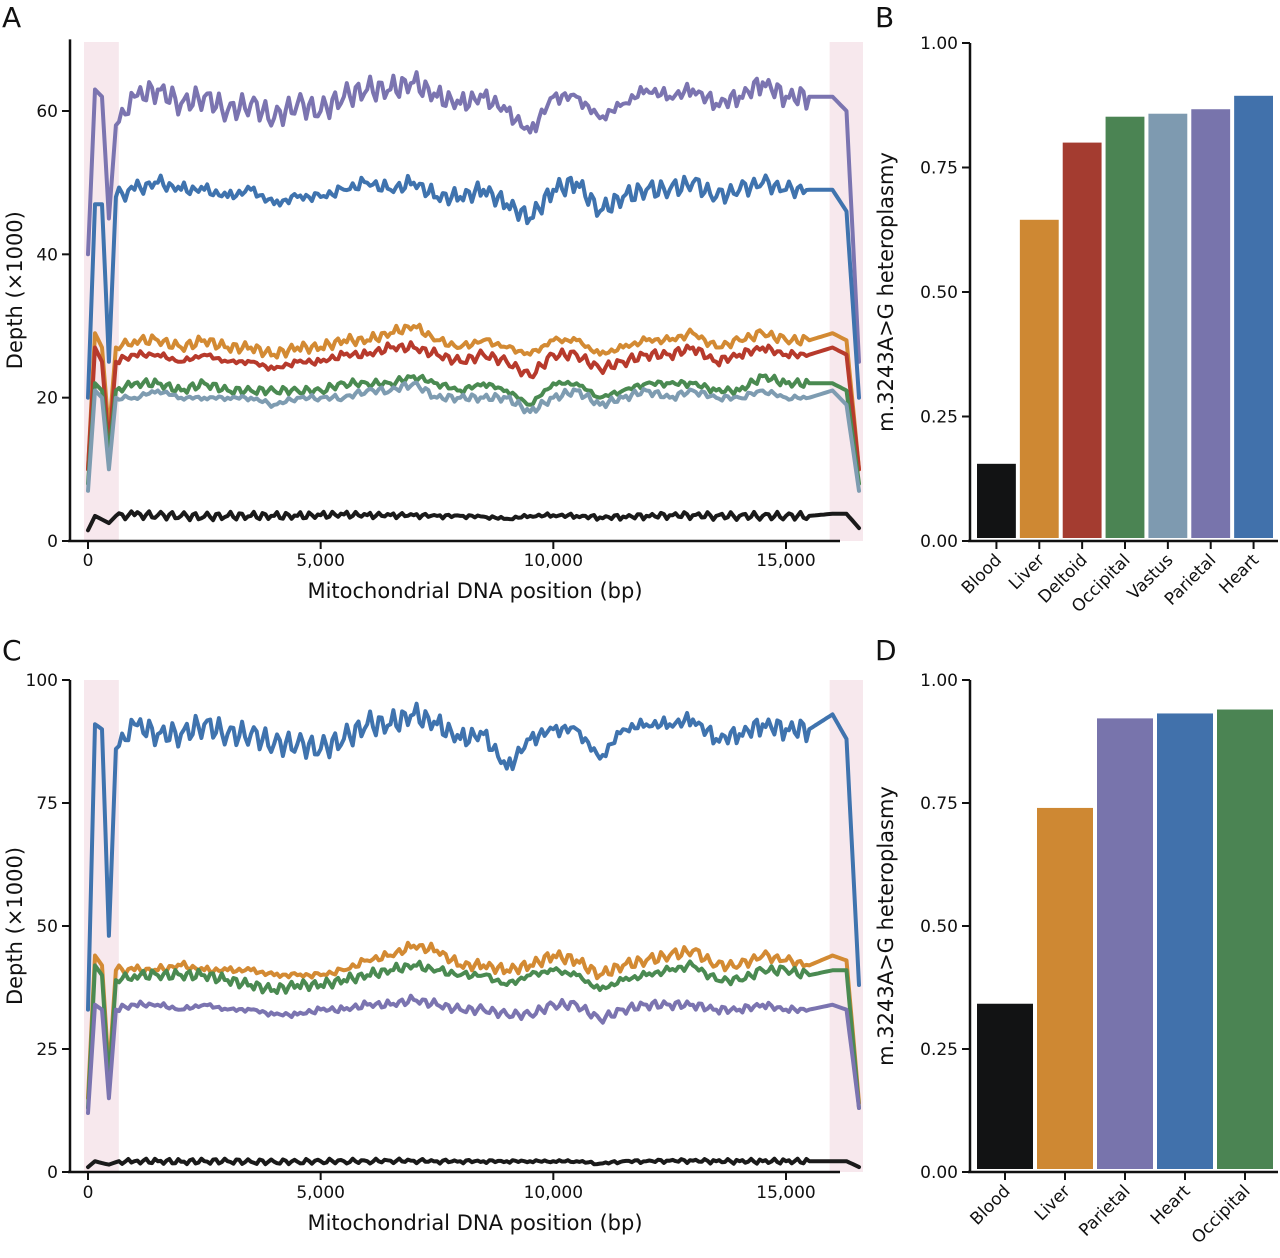 The height and width of the screenshot is (1258, 1280). I want to click on y-tick-label: 75, so click(47, 804).